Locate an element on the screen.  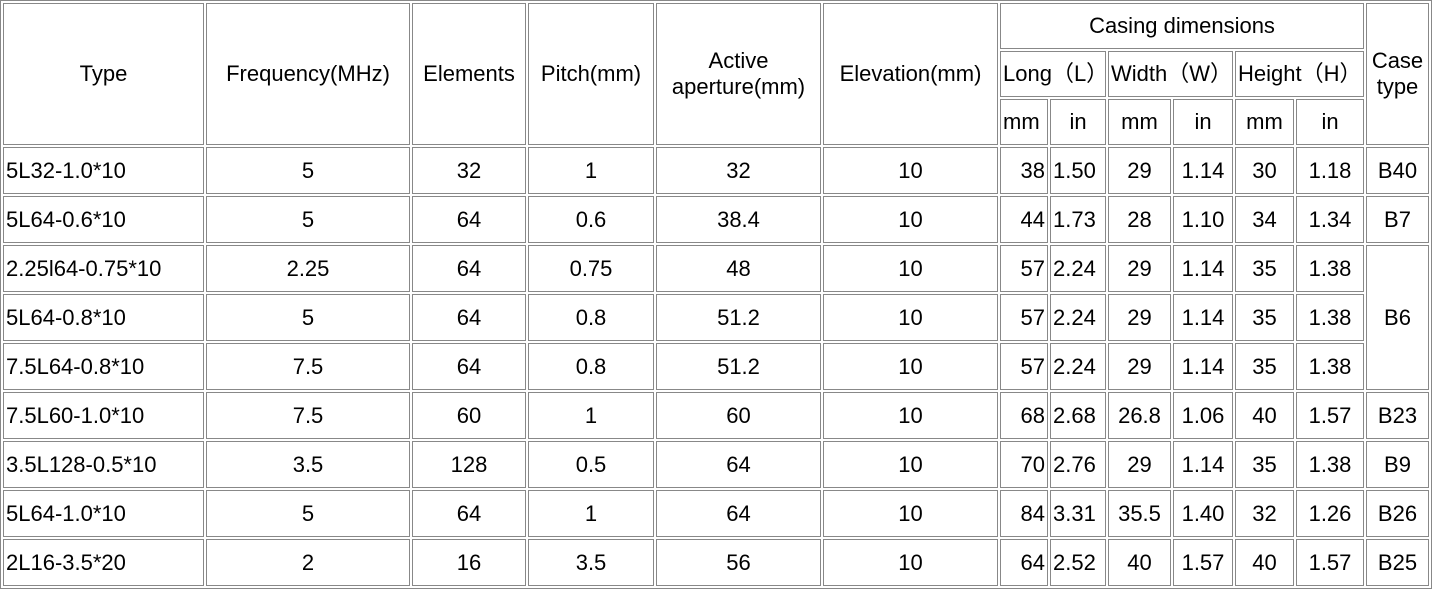
table-cell: B7 is located at coordinates (1397, 219).